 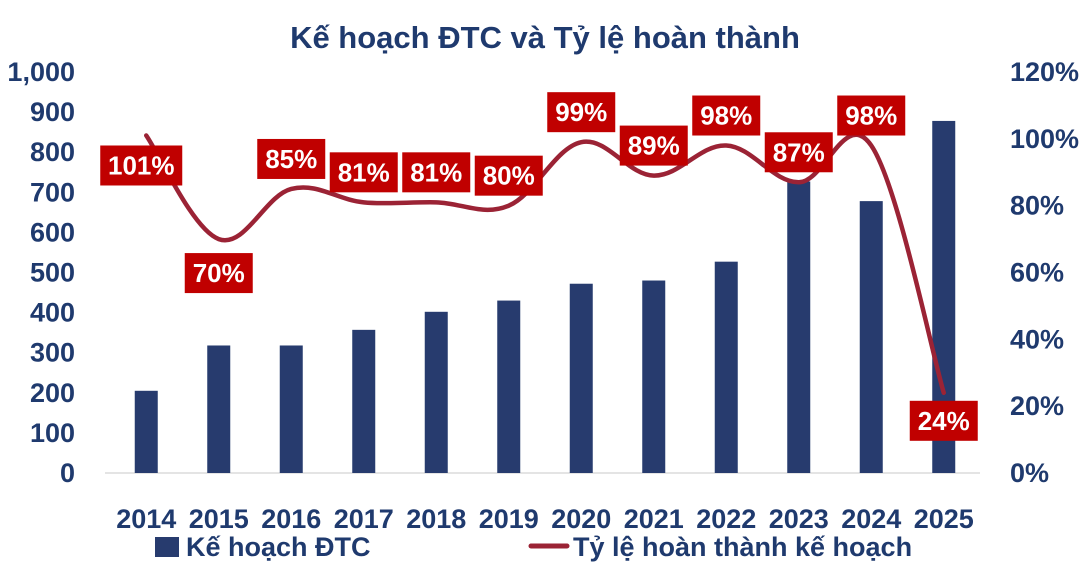 What do you see at coordinates (1037, 273) in the screenshot?
I see `y-right-tick-label: 60%` at bounding box center [1037, 273].